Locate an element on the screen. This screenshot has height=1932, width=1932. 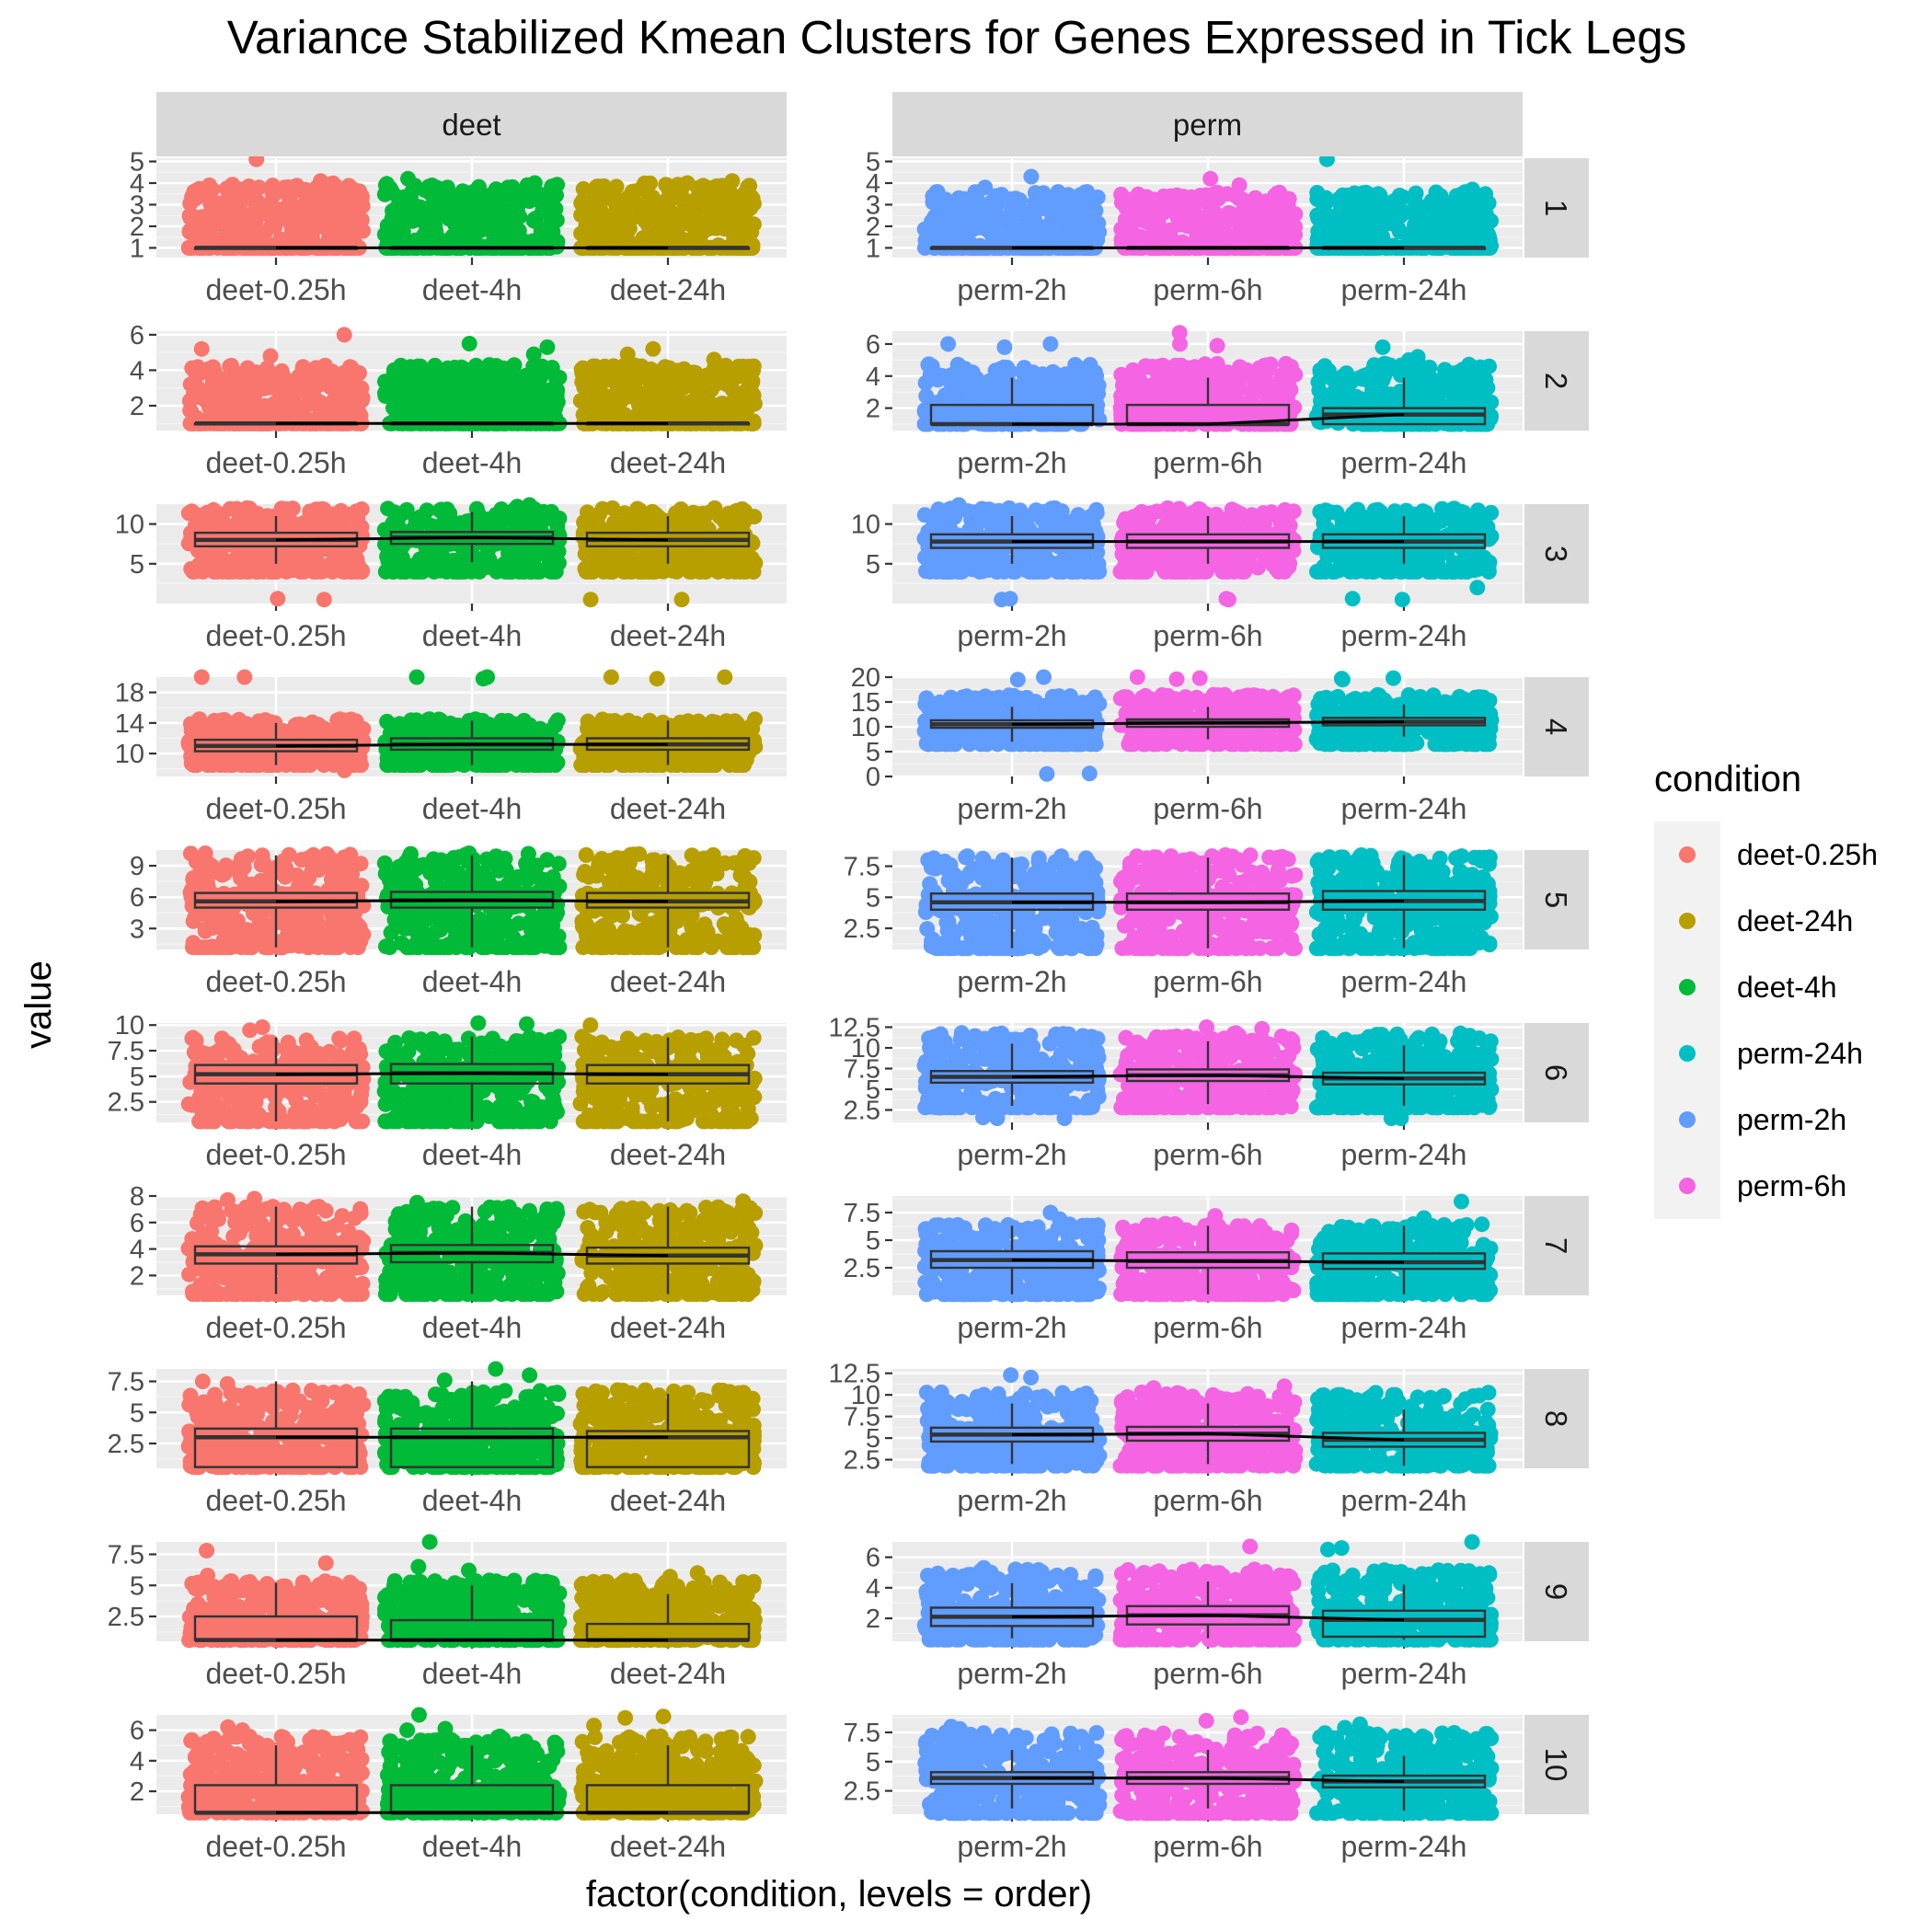
points-deet-24h is located at coordinates (667, 214).